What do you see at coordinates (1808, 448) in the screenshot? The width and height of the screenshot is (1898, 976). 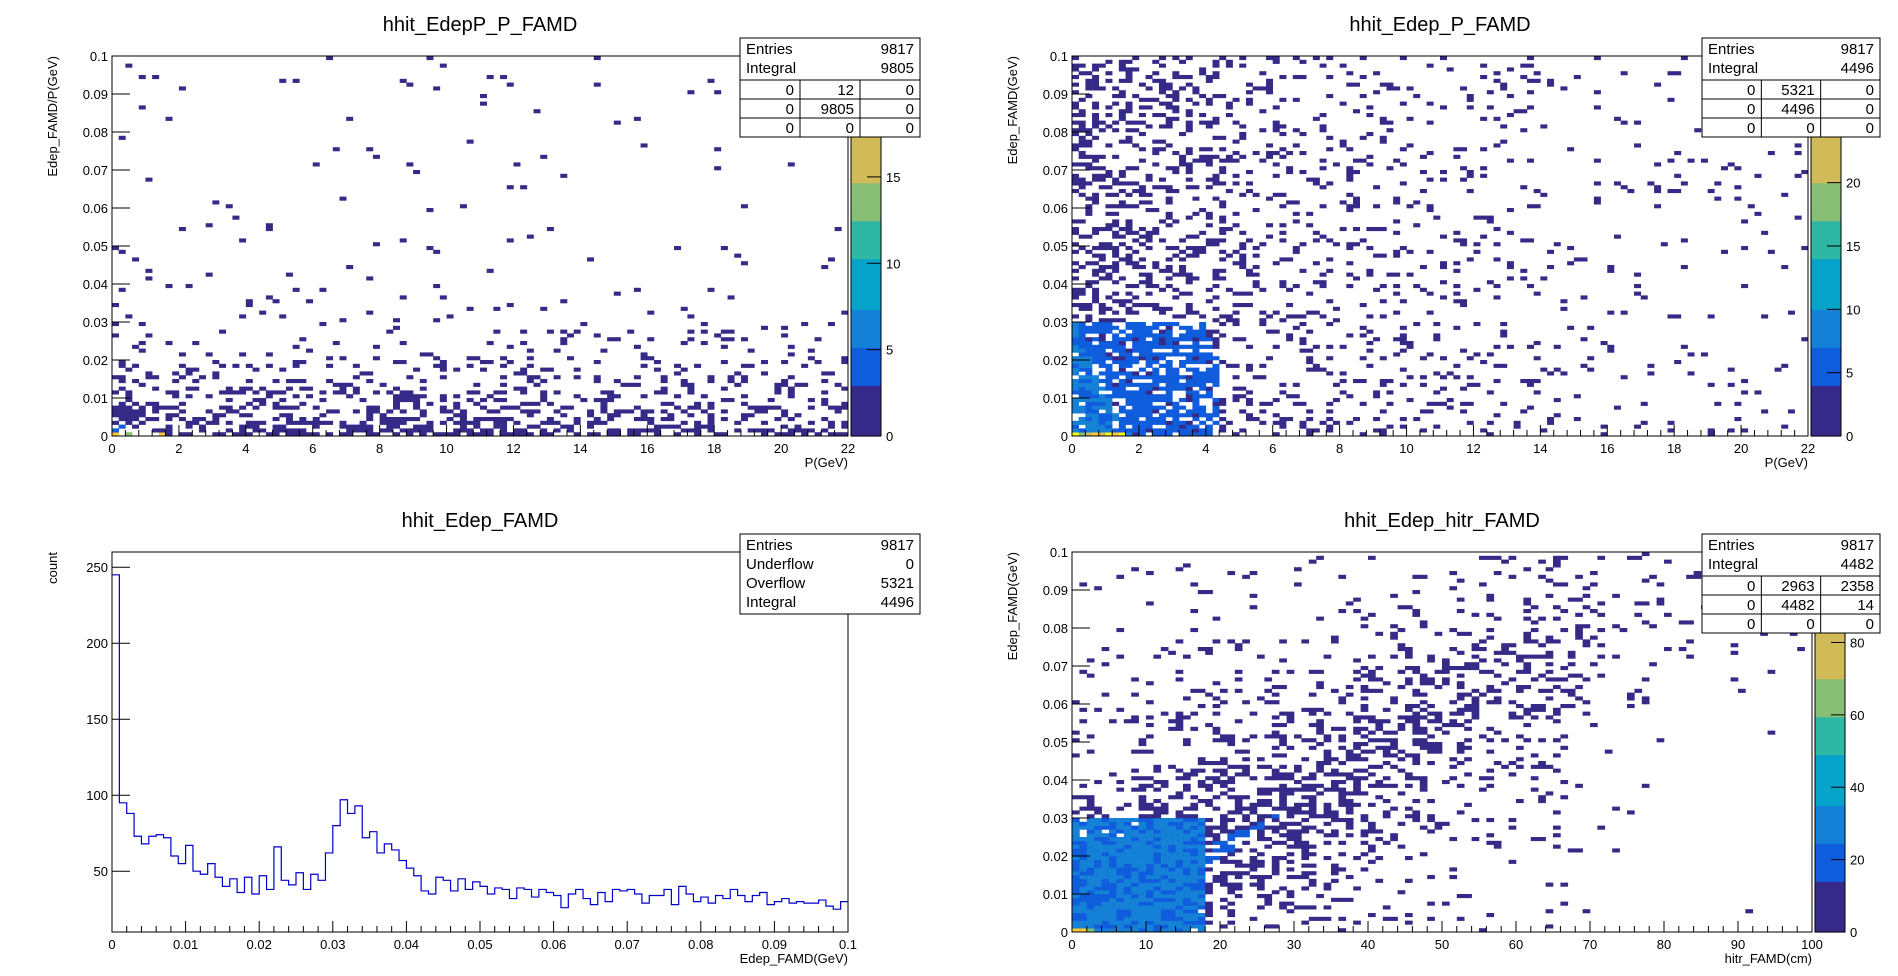 I see `x-tick-label-1-11: 22` at bounding box center [1808, 448].